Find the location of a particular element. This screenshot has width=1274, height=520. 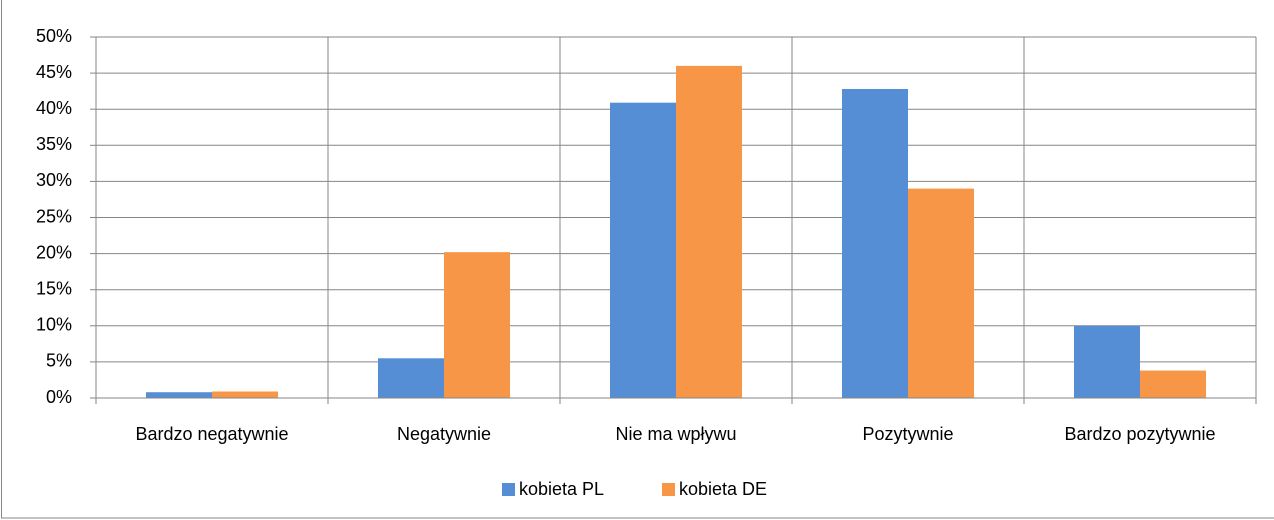

y-tick-label: 25% is located at coordinates (54, 216).